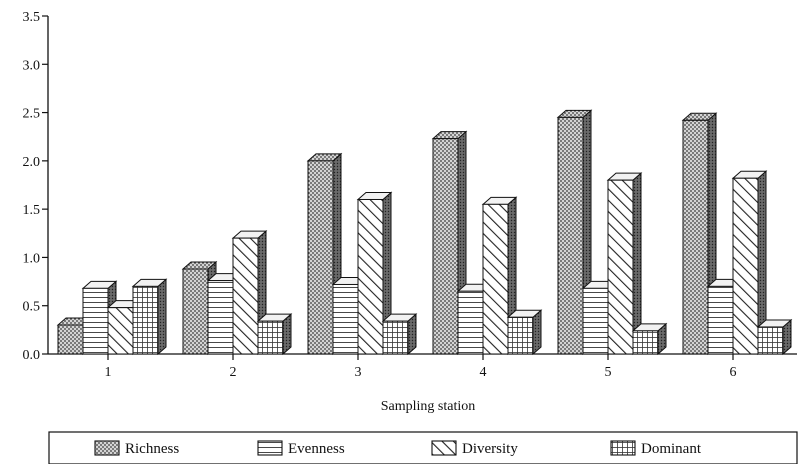 This screenshot has width=803, height=464. What do you see at coordinates (32, 210) in the screenshot?
I see `y-tick-label: 1.5` at bounding box center [32, 210].